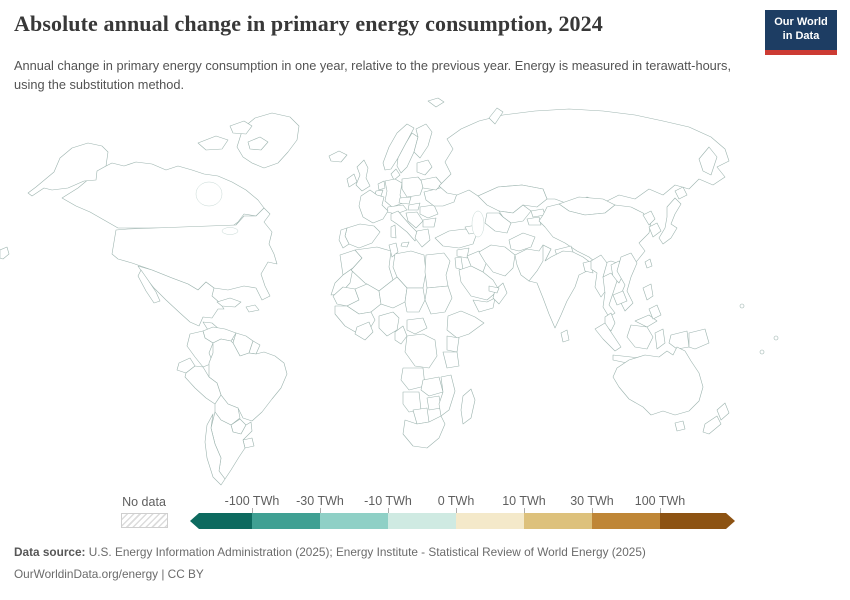  Describe the element at coordinates (215, 449) in the screenshot. I see `country-chile` at that location.